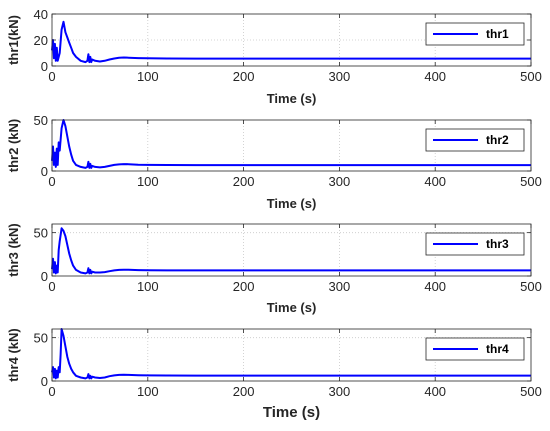 This screenshot has height=431, width=550. Describe the element at coordinates (13, 40) in the screenshot. I see `y-axis-label: thr1(kN)` at that location.